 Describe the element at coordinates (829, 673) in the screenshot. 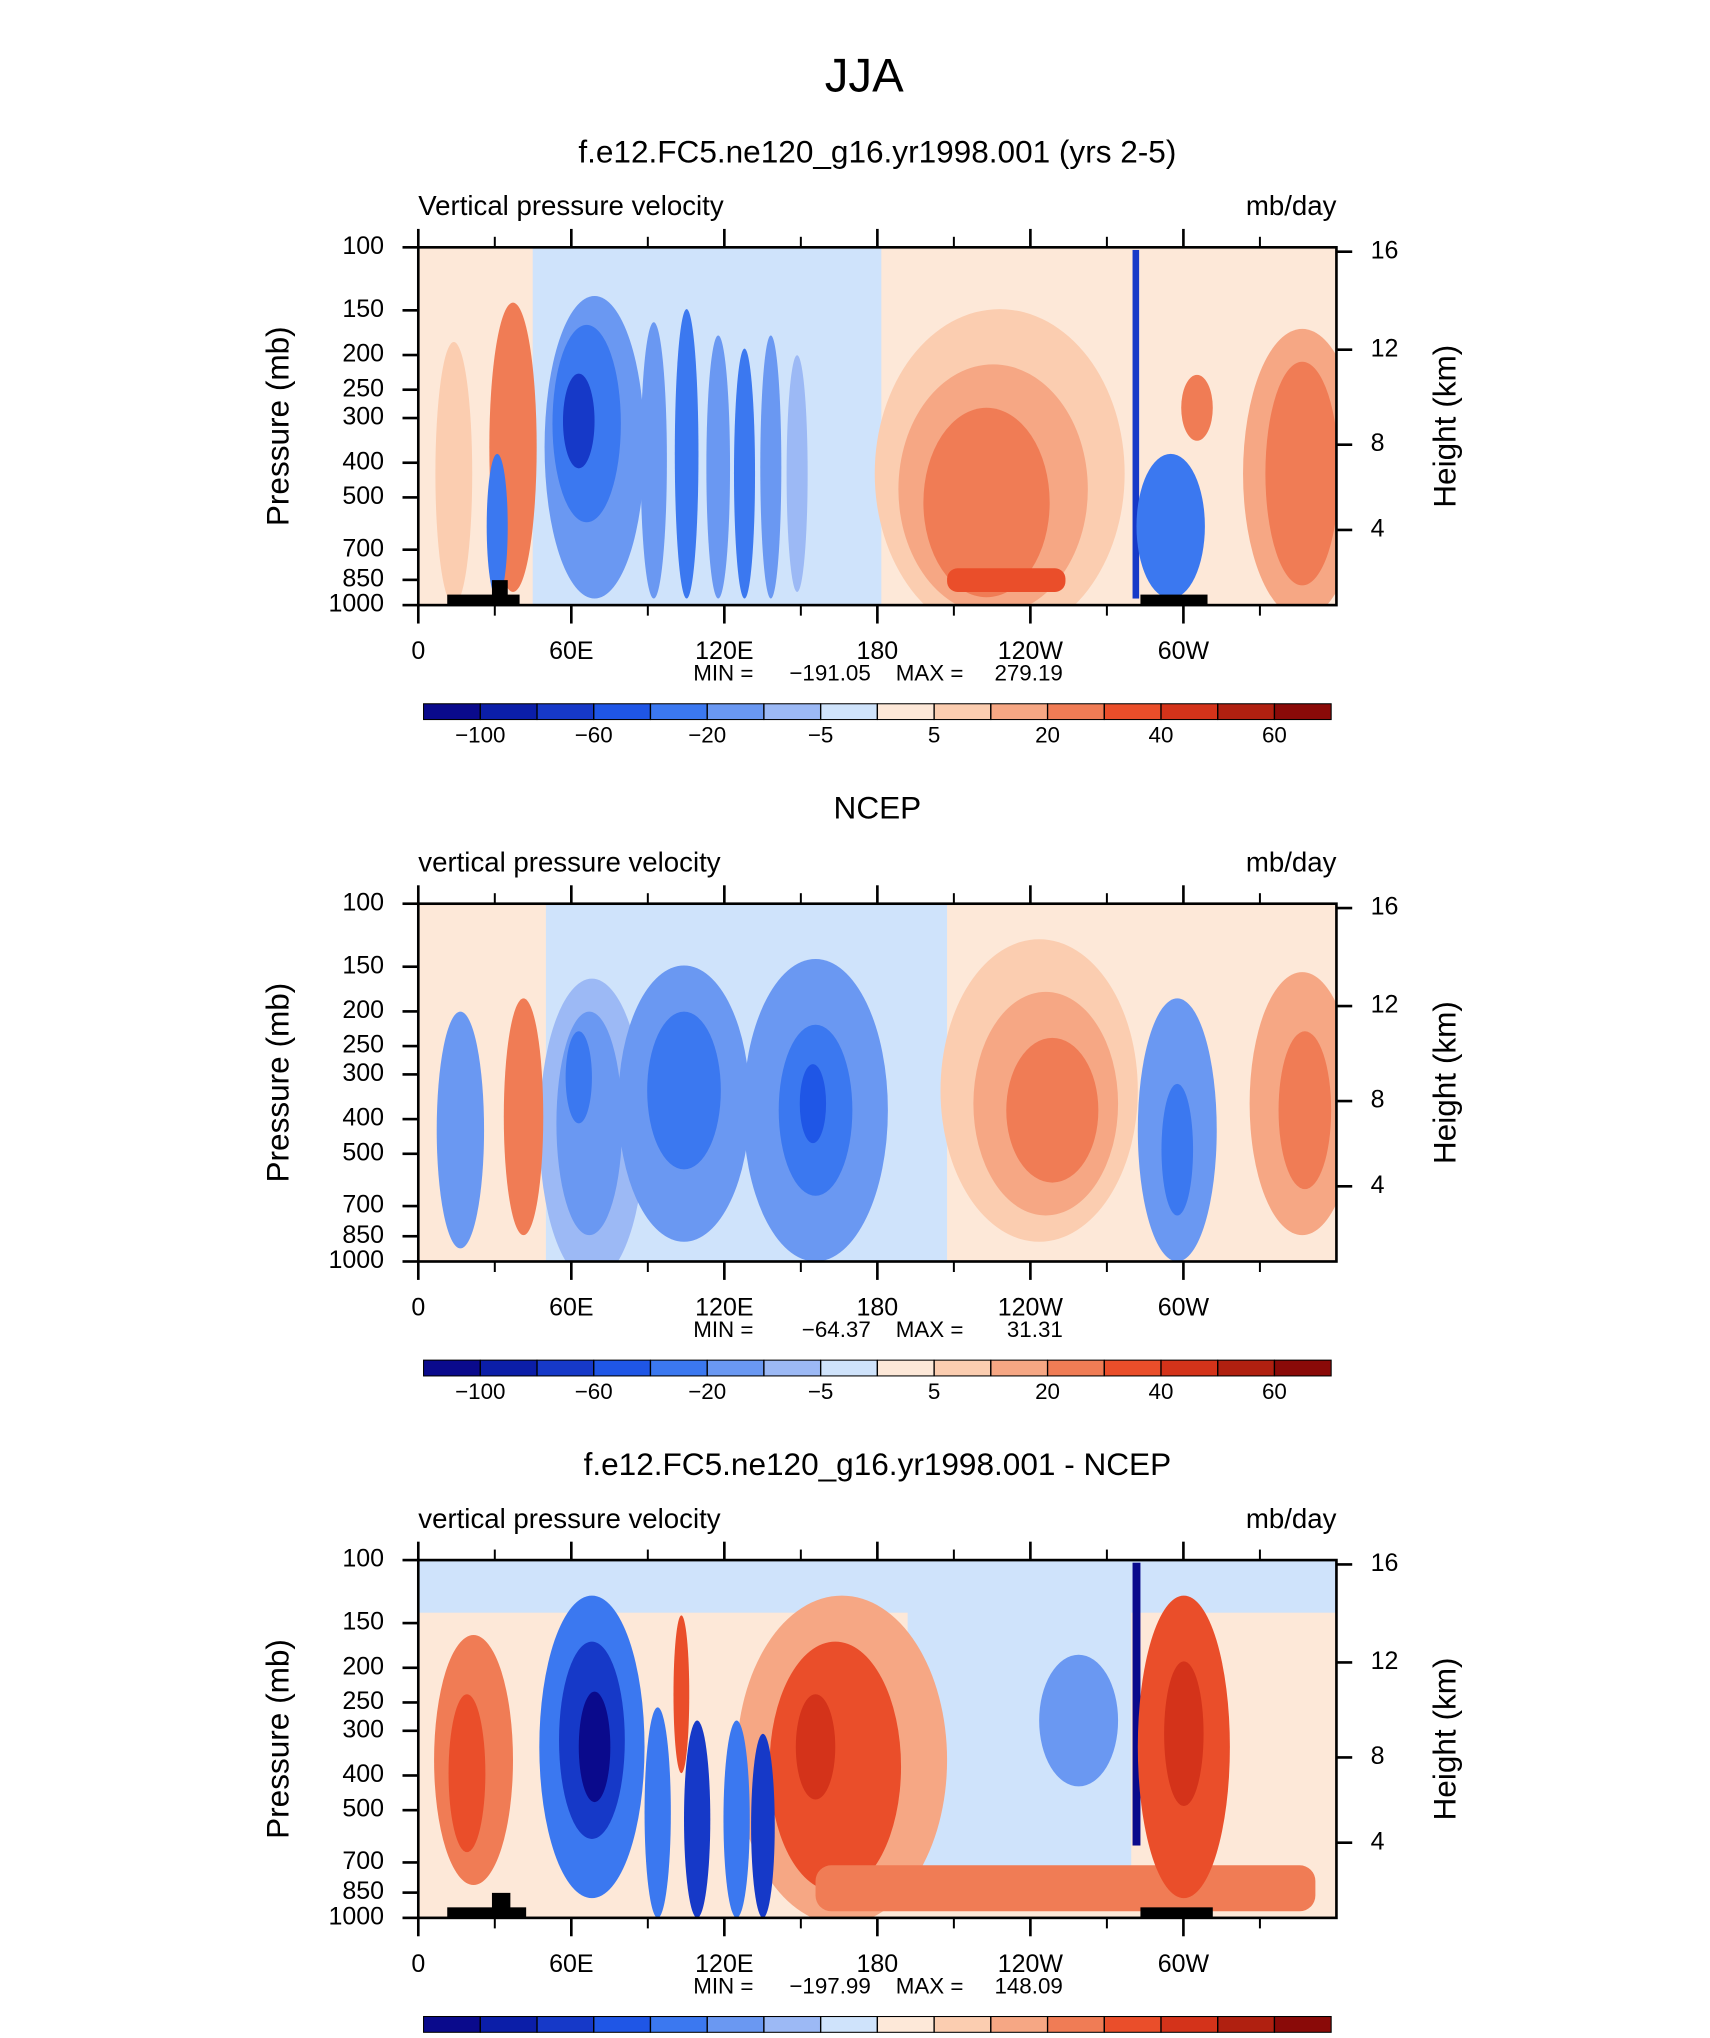

I see `stat-value: −191.05` at that location.